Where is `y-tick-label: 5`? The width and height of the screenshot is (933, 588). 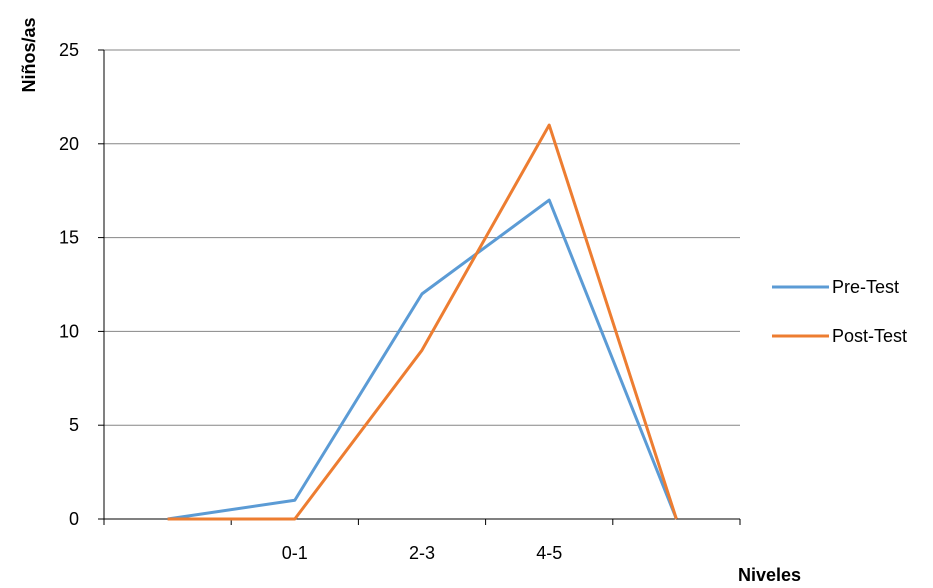
y-tick-label: 5 is located at coordinates (74, 425).